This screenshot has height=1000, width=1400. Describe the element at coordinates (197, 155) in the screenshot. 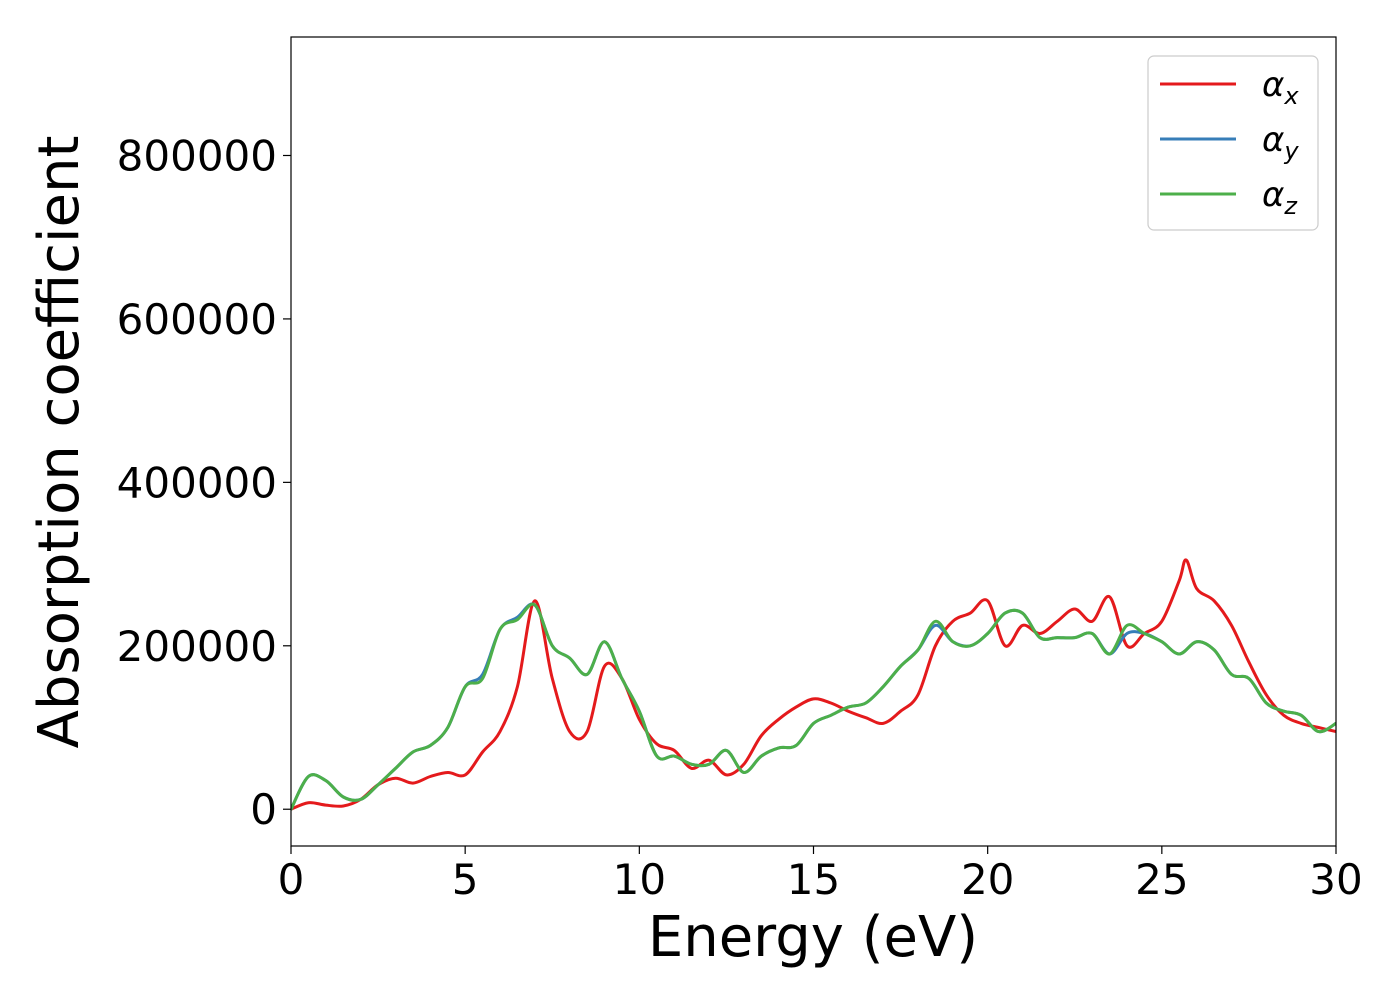

I see `y-tick-label: 800000` at that location.